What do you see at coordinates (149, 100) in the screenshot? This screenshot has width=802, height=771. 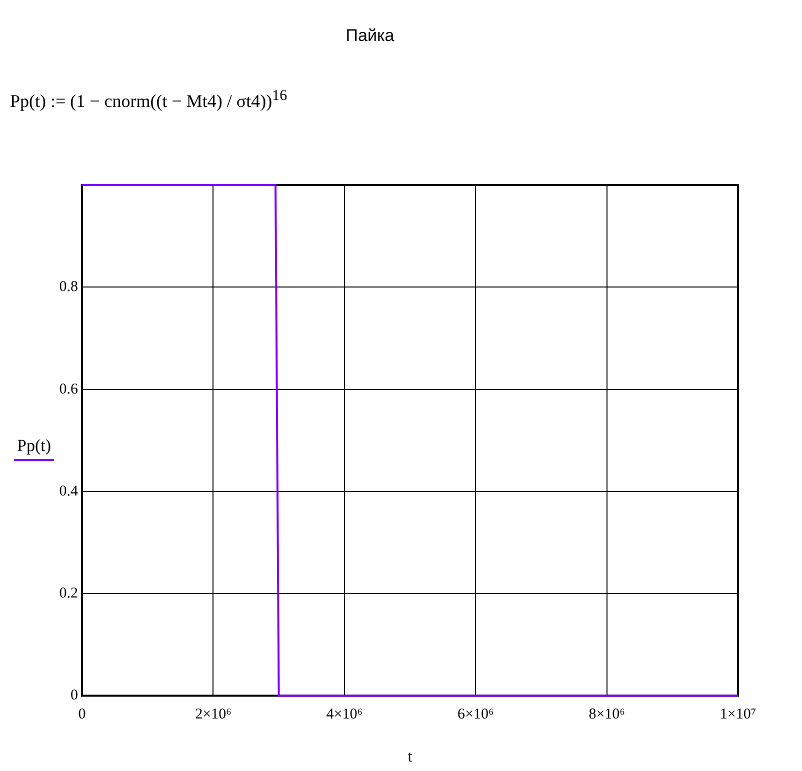 I see `text: Pp(t) := (1 − cnorm((t − Mt4) / σt4))$^{16}$` at bounding box center [149, 100].